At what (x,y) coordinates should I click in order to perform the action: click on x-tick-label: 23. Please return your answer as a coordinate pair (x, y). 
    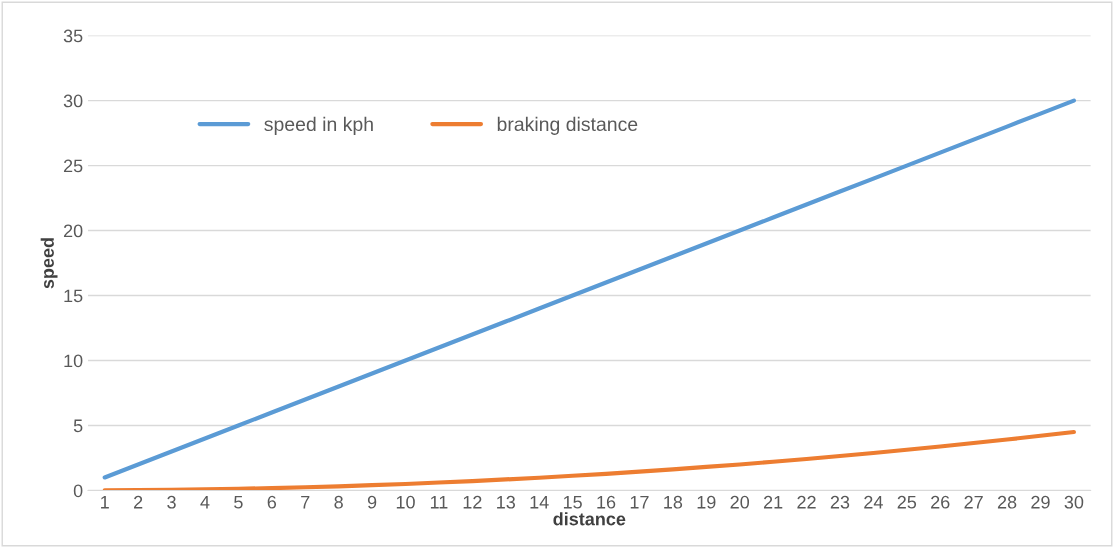
    Looking at the image, I should click on (840, 502).